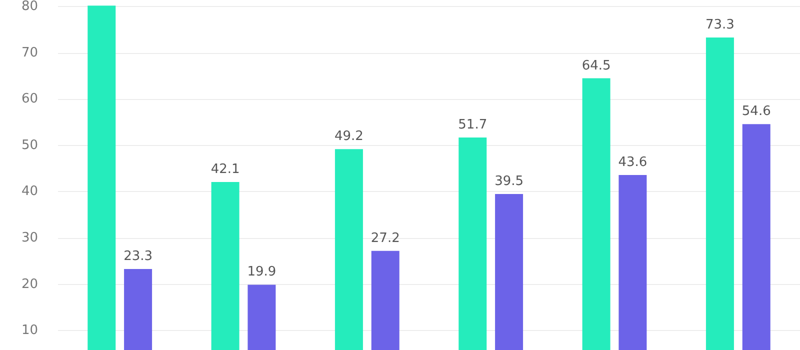 The height and width of the screenshot is (350, 800). I want to click on data-label: 51.7, so click(473, 125).